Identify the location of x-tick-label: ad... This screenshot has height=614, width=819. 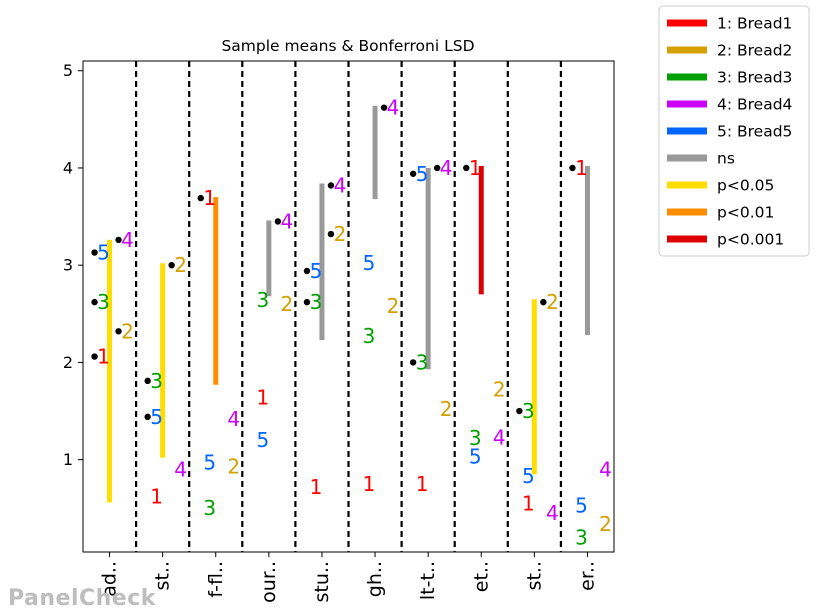
(110, 579).